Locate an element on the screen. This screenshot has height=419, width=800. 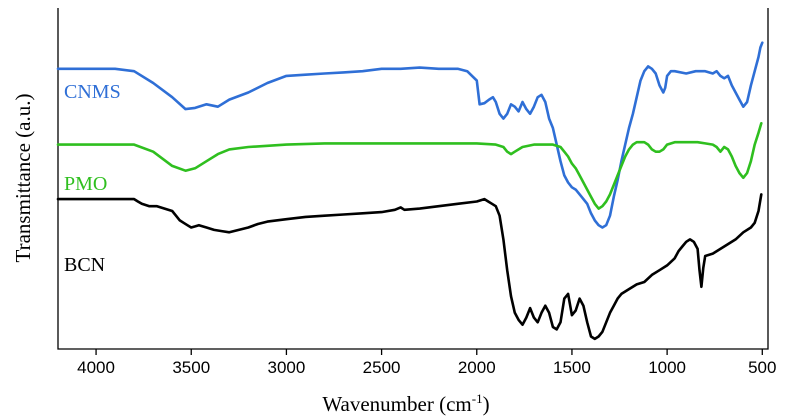
series-label-cnms: CNMS is located at coordinates (92, 92).